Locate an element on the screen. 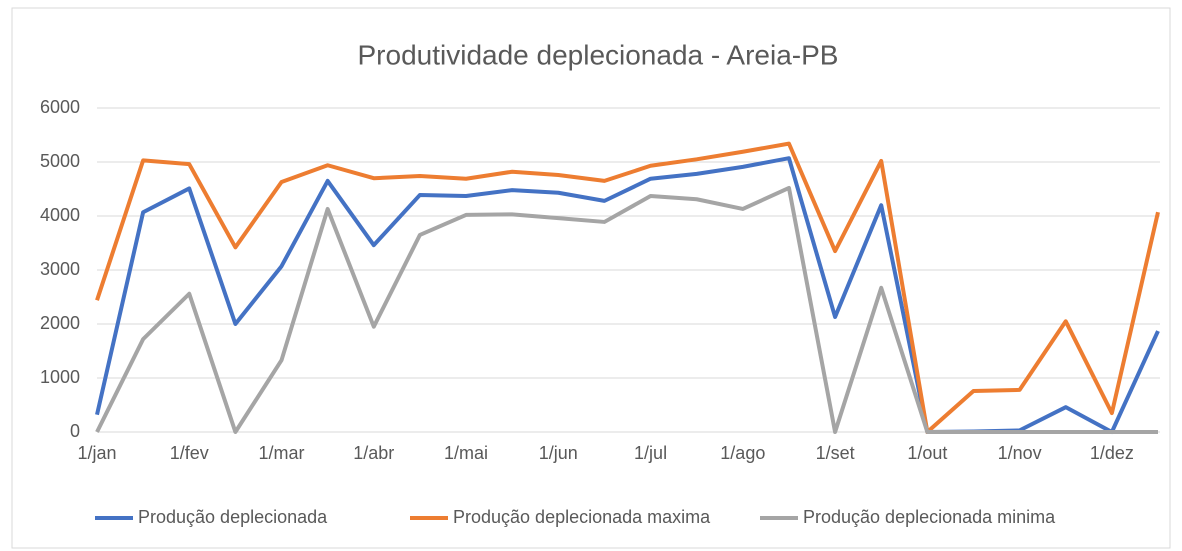 This screenshot has height=551, width=1182. x-tick-label: 1/abr is located at coordinates (373, 453).